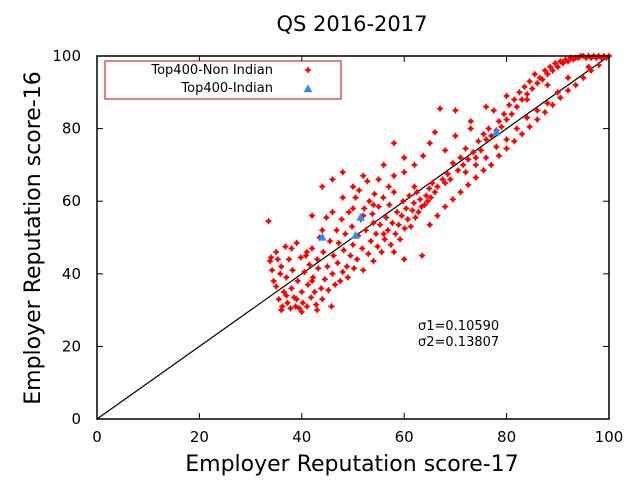 The width and height of the screenshot is (640, 480). Describe the element at coordinates (352, 464) in the screenshot. I see `x-axis-title: Employer Reputation score-17` at that location.